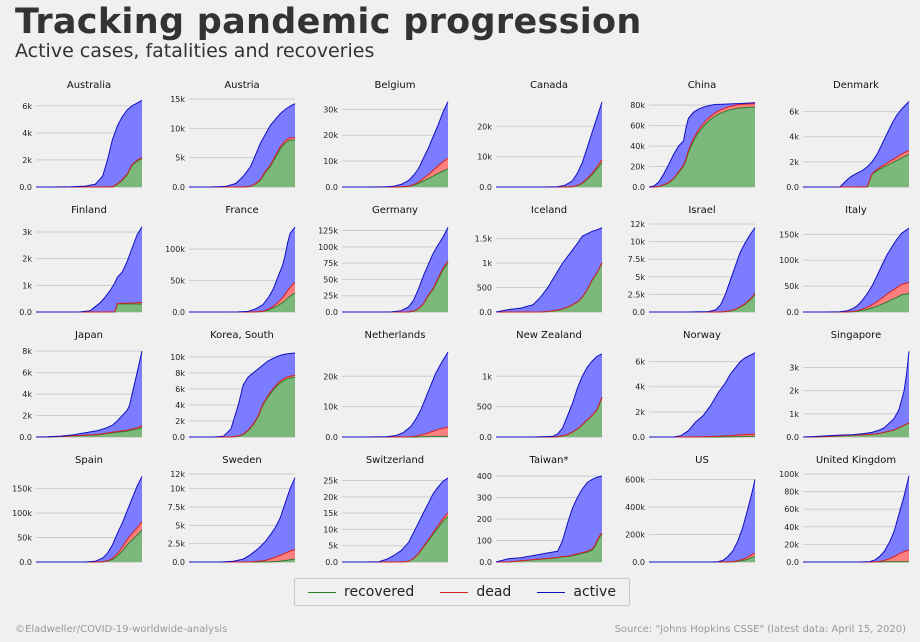  I want to click on y-tick-label: 50k, so click(24, 538).